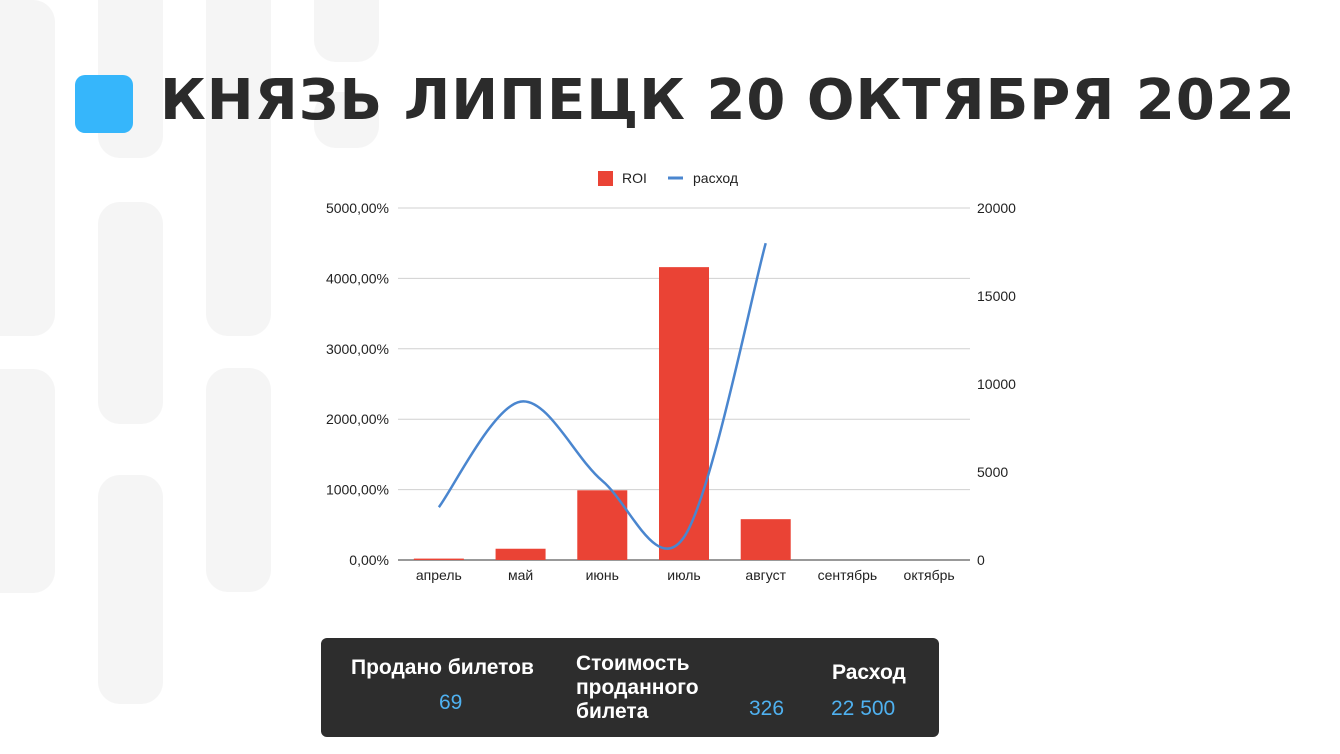  I want to click on x-tick-label: май, so click(520, 575).